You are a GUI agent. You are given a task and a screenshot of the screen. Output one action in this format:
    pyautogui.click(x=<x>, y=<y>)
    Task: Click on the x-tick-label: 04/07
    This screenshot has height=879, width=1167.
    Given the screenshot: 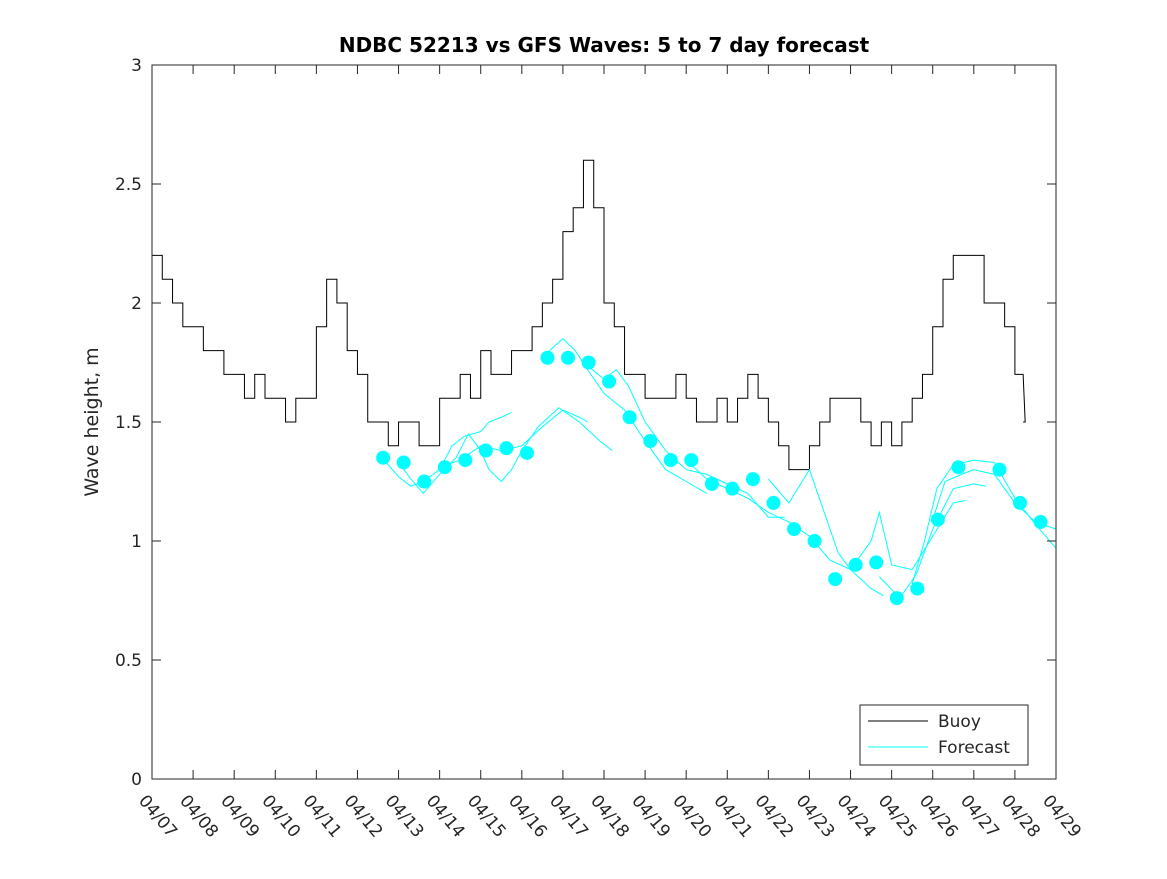 What is the action you would take?
    pyautogui.click(x=157, y=816)
    